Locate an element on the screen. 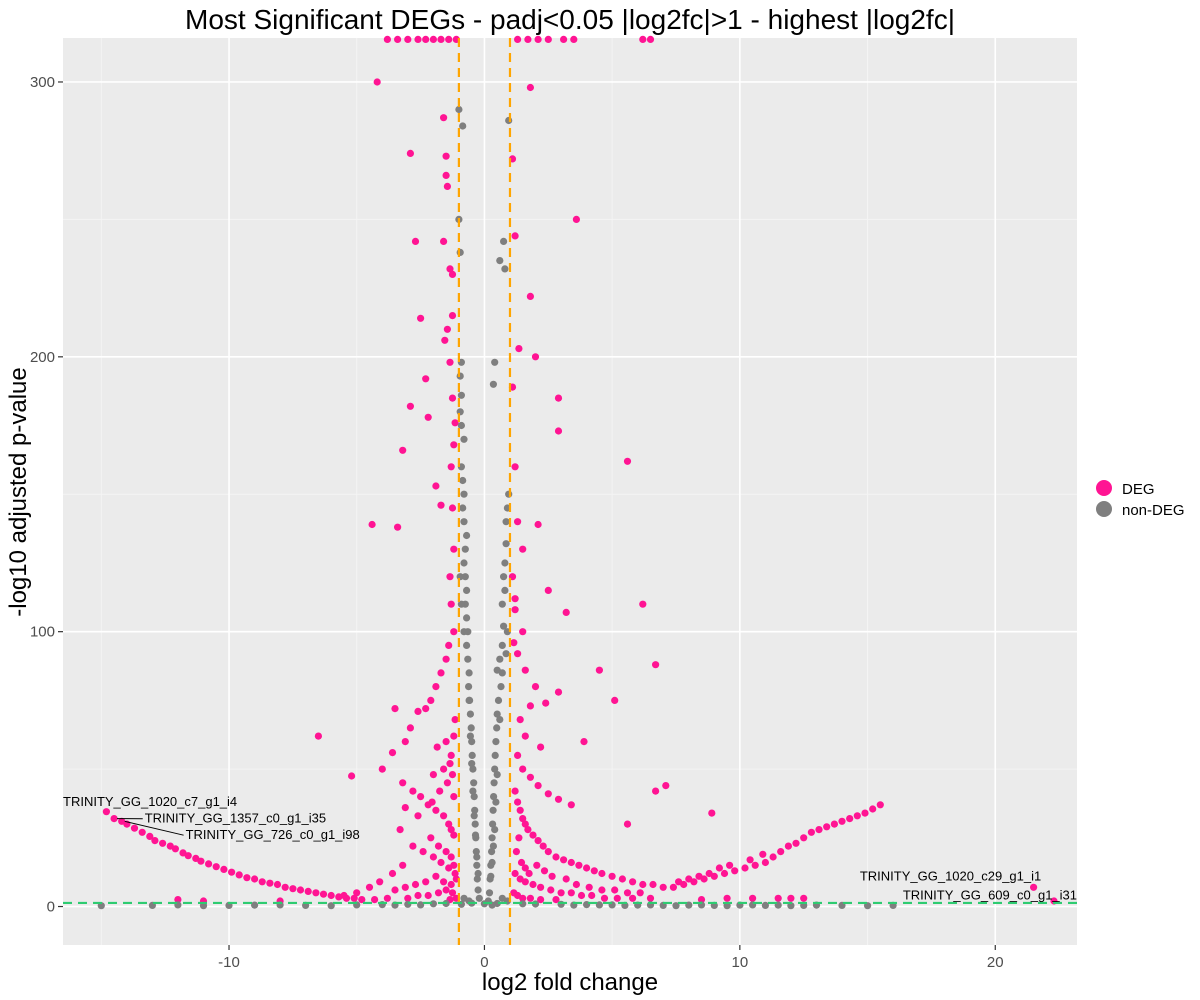 The image size is (1200, 1000). annotation-leader-line is located at coordinates (154, 828).